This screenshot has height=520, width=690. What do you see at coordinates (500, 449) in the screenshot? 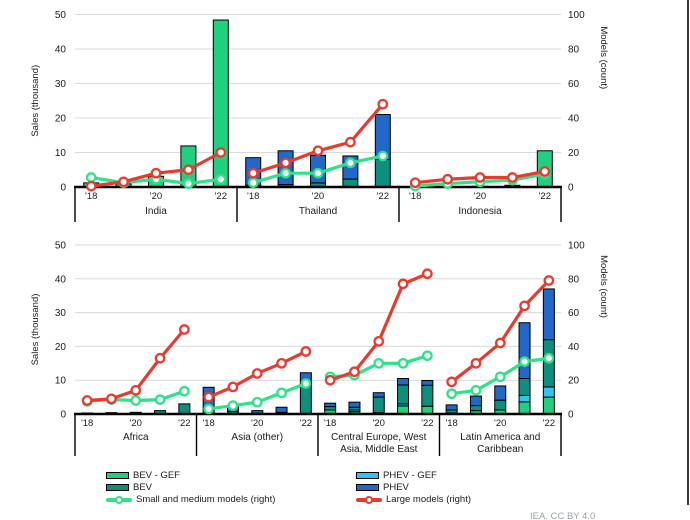
I see `panel-label: Caribbean` at bounding box center [500, 449].